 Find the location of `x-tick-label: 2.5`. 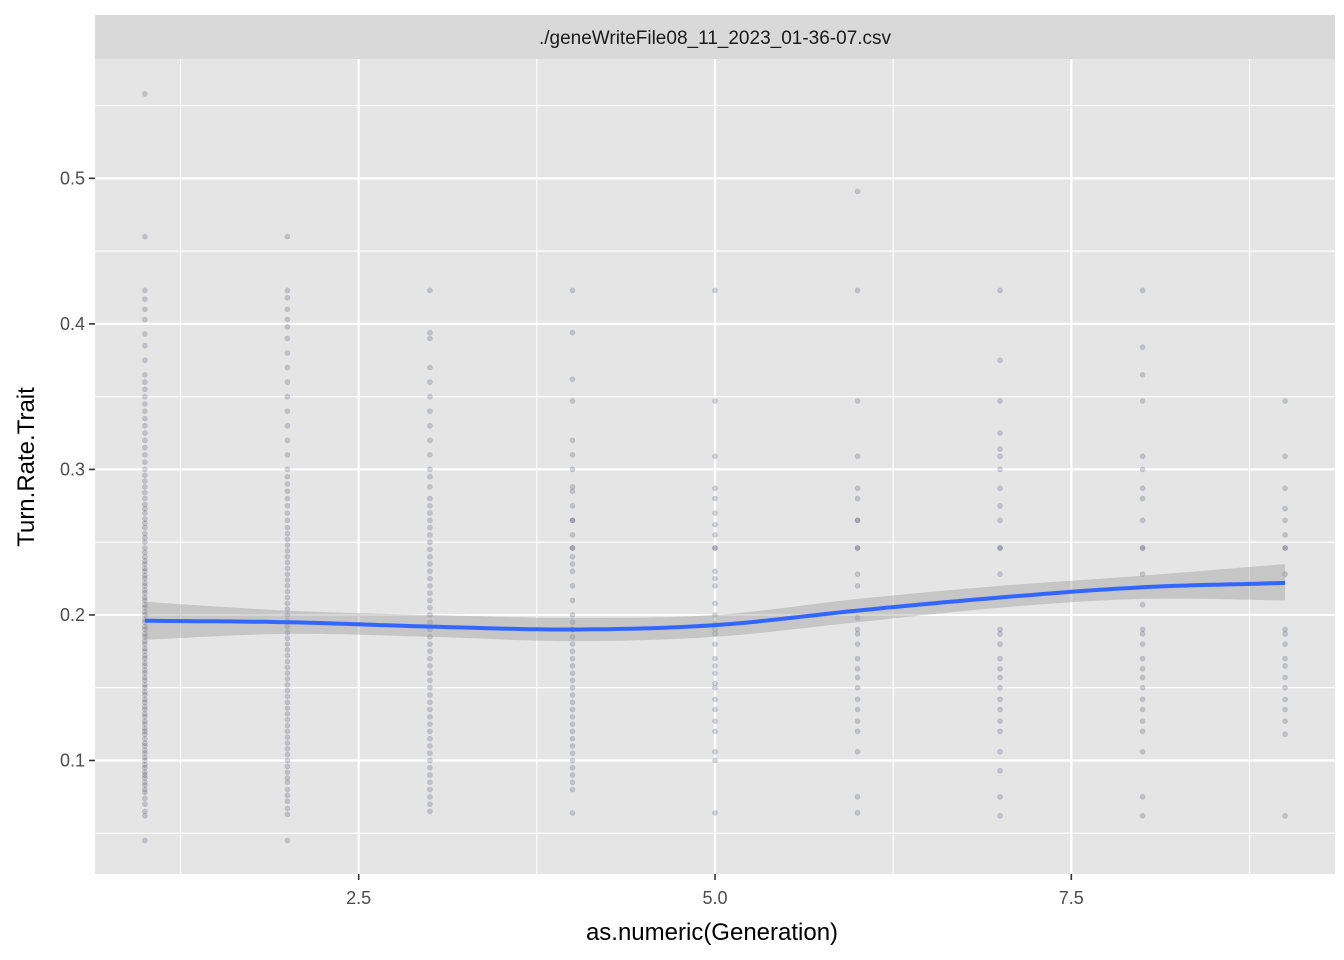

x-tick-label: 2.5 is located at coordinates (358, 898).